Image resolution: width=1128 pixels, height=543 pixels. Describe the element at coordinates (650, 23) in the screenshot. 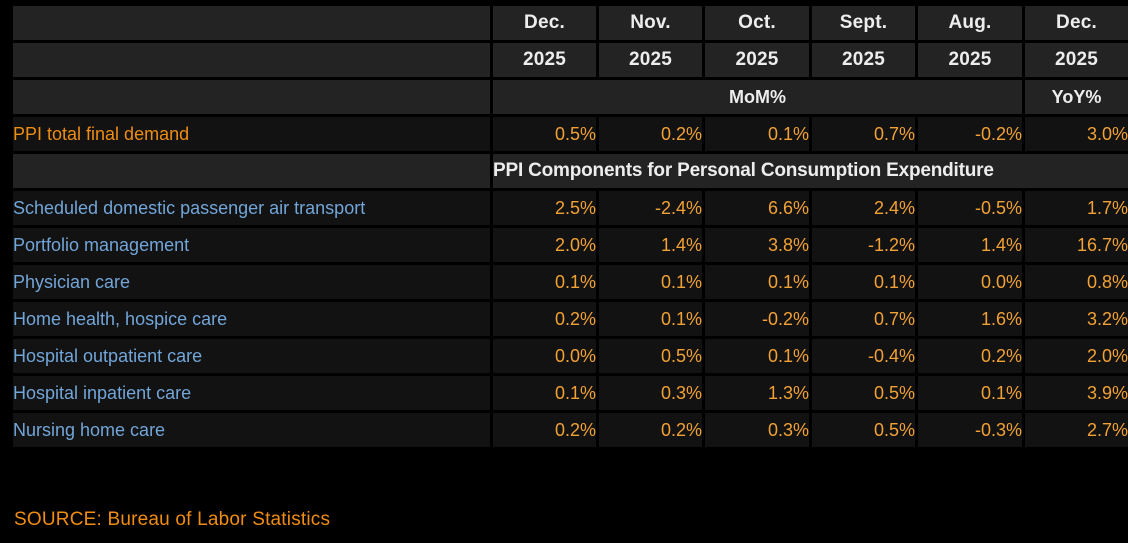

I see `column-header-month: Nov.` at that location.